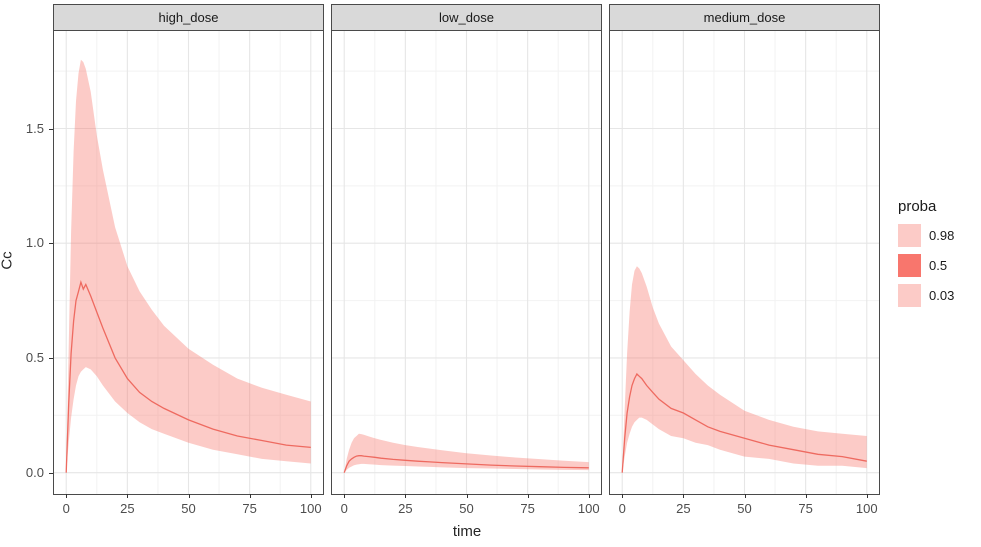 The height and width of the screenshot is (547, 981). I want to click on facet-strip: low_dose, so click(466, 17).